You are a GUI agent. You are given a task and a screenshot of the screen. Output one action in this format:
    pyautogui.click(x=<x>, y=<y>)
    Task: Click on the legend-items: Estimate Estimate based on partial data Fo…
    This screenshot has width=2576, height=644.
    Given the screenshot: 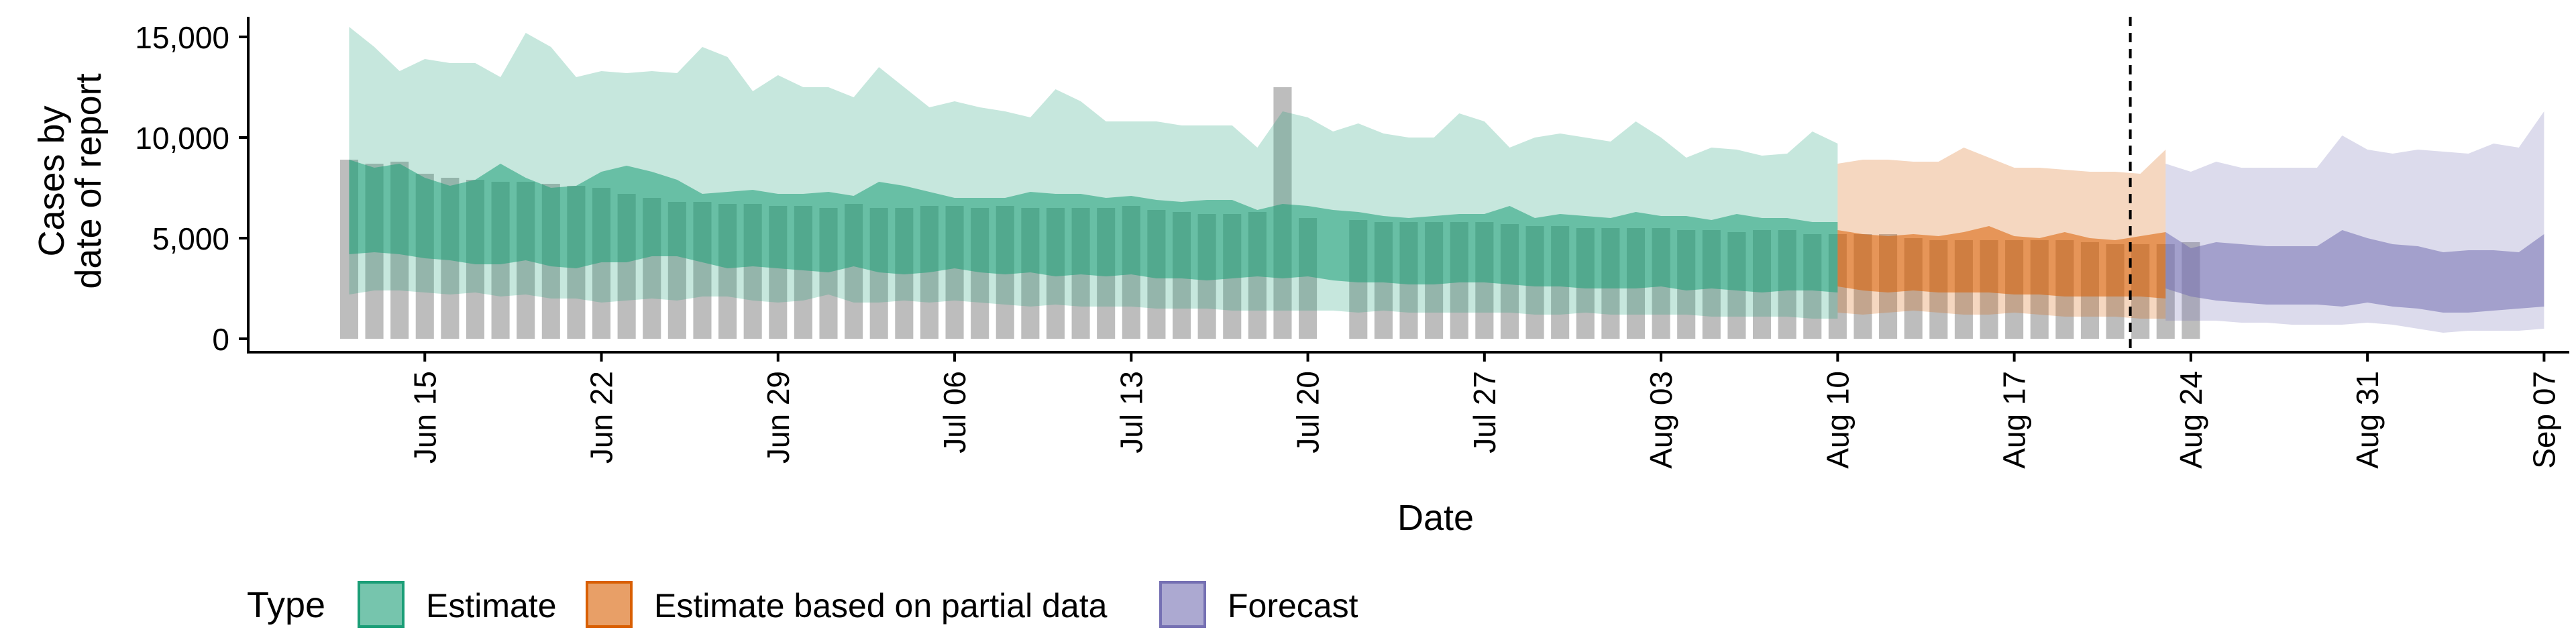 What is the action you would take?
    pyautogui.click(x=858, y=604)
    